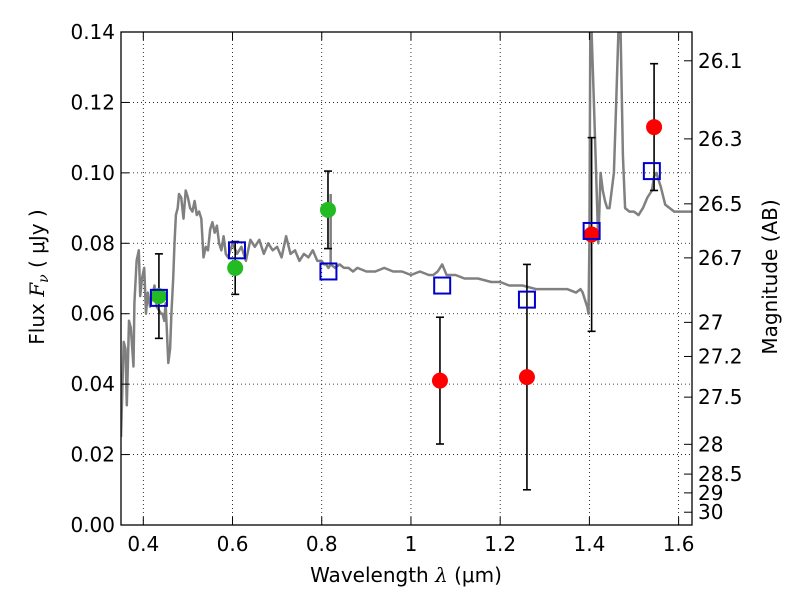  Describe the element at coordinates (92, 525) in the screenshot. I see `y-tick-label: 0.00` at that location.